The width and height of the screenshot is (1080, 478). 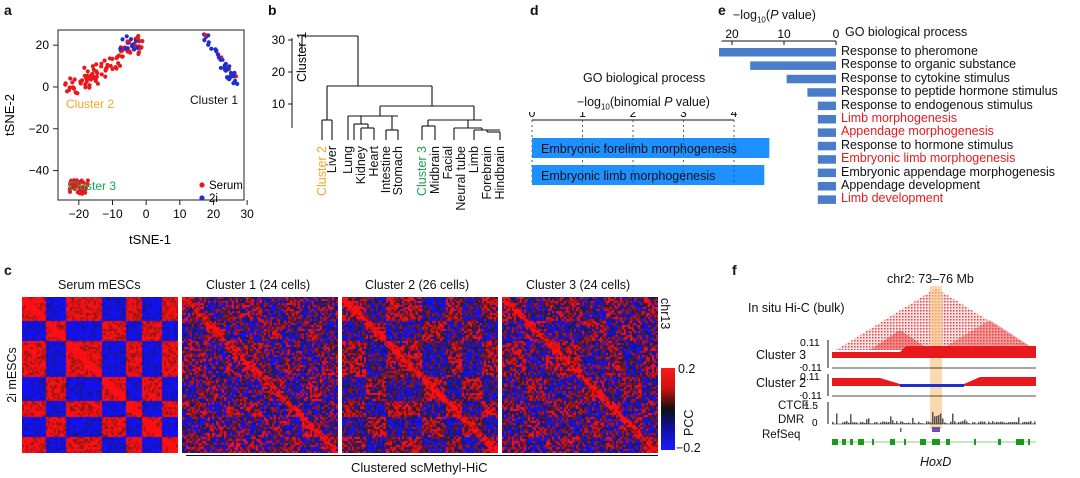 I want to click on go-e-tick: 20, so click(x=732, y=34).